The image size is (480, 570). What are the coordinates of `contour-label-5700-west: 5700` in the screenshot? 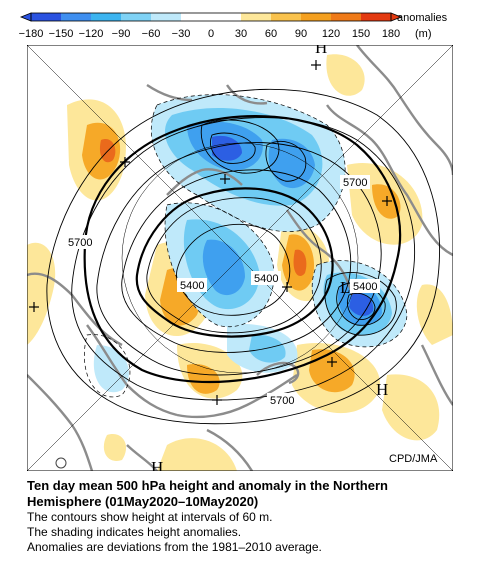 It's located at (80, 243).